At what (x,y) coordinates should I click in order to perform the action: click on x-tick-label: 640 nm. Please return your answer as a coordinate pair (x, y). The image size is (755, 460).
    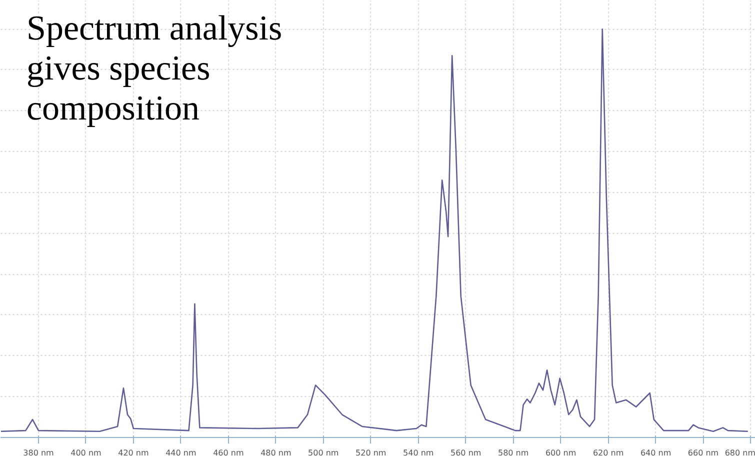
    Looking at the image, I should click on (656, 453).